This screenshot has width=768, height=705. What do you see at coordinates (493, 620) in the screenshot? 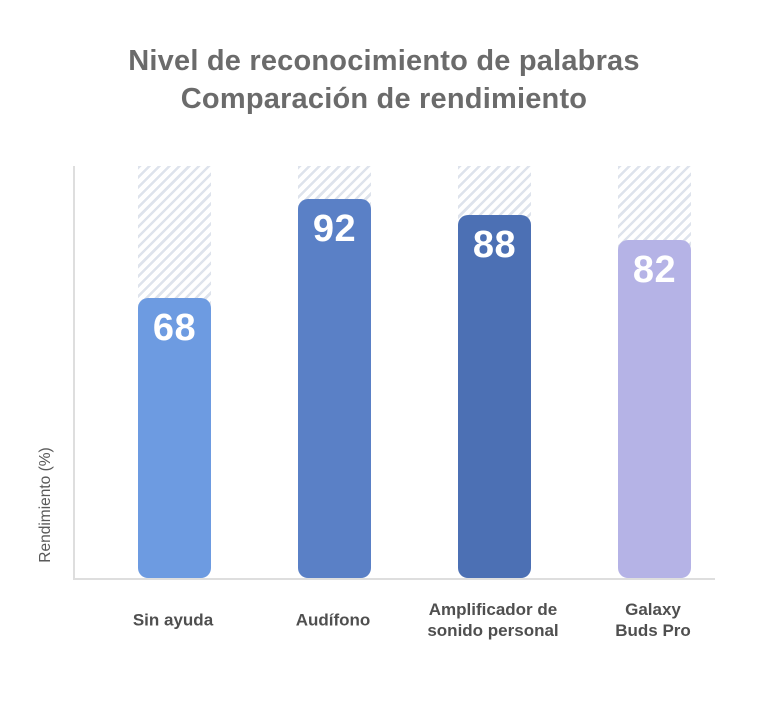
I see `category-label-amplificador: Amplificador de sonido personal` at bounding box center [493, 620].